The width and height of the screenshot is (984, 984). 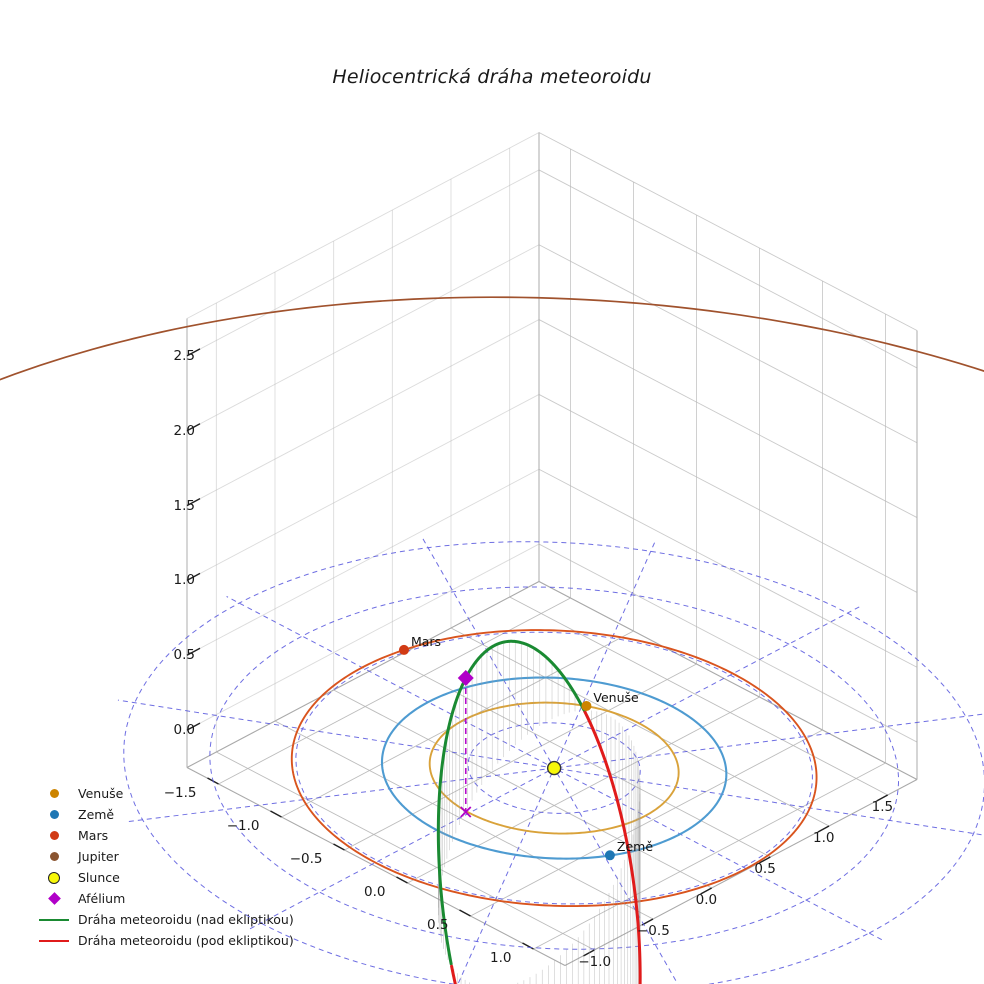 I want to click on legend-item-3: Jupiter, so click(x=180, y=856).